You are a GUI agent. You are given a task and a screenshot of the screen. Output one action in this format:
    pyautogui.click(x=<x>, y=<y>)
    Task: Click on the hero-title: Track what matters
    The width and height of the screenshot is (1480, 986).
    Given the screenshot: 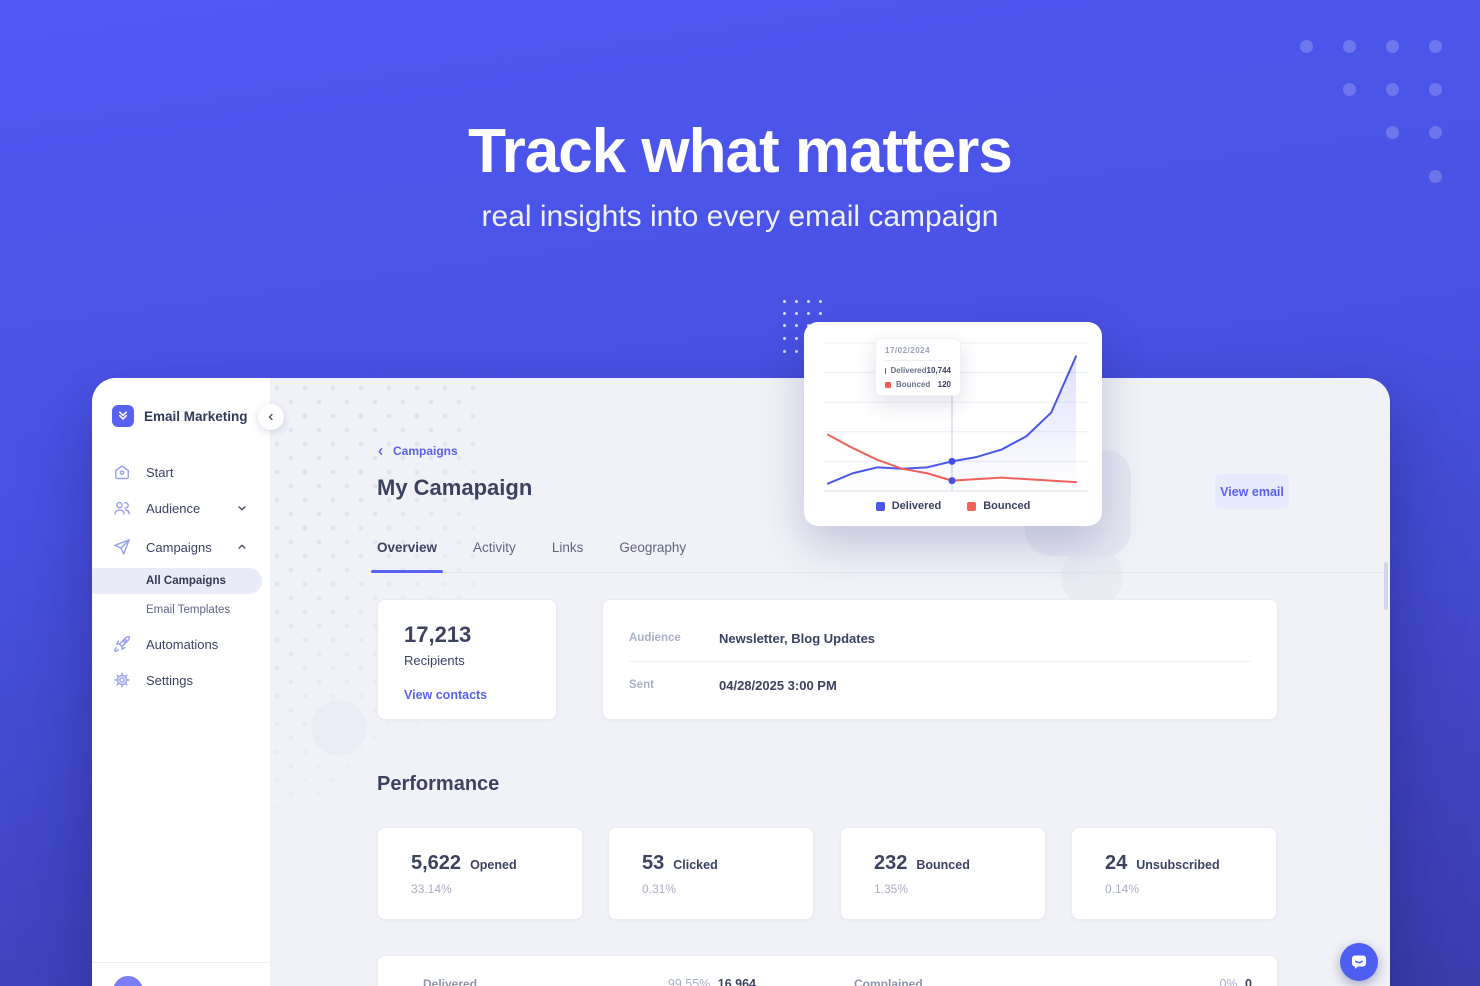 What is the action you would take?
    pyautogui.click(x=740, y=151)
    